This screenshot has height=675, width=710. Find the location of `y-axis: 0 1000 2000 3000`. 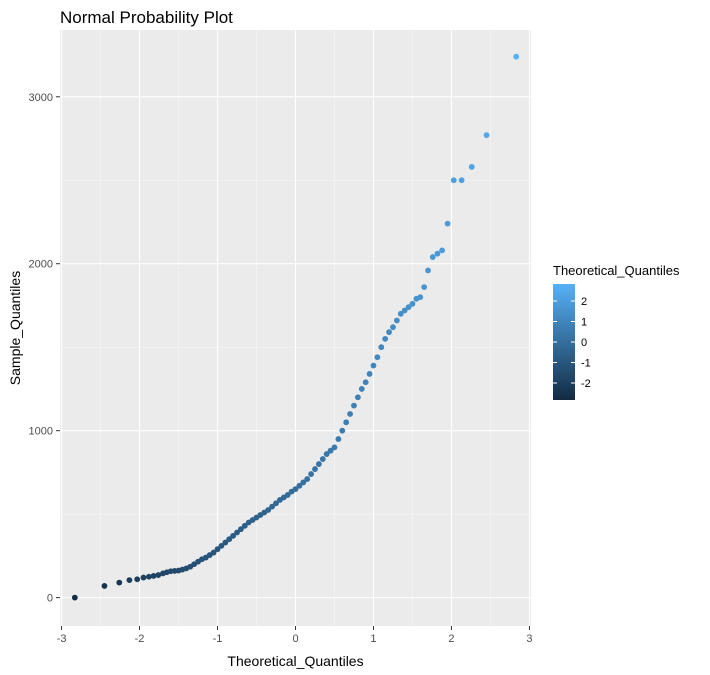

y-axis: 0 1000 2000 3000 is located at coordinates (44, 348).